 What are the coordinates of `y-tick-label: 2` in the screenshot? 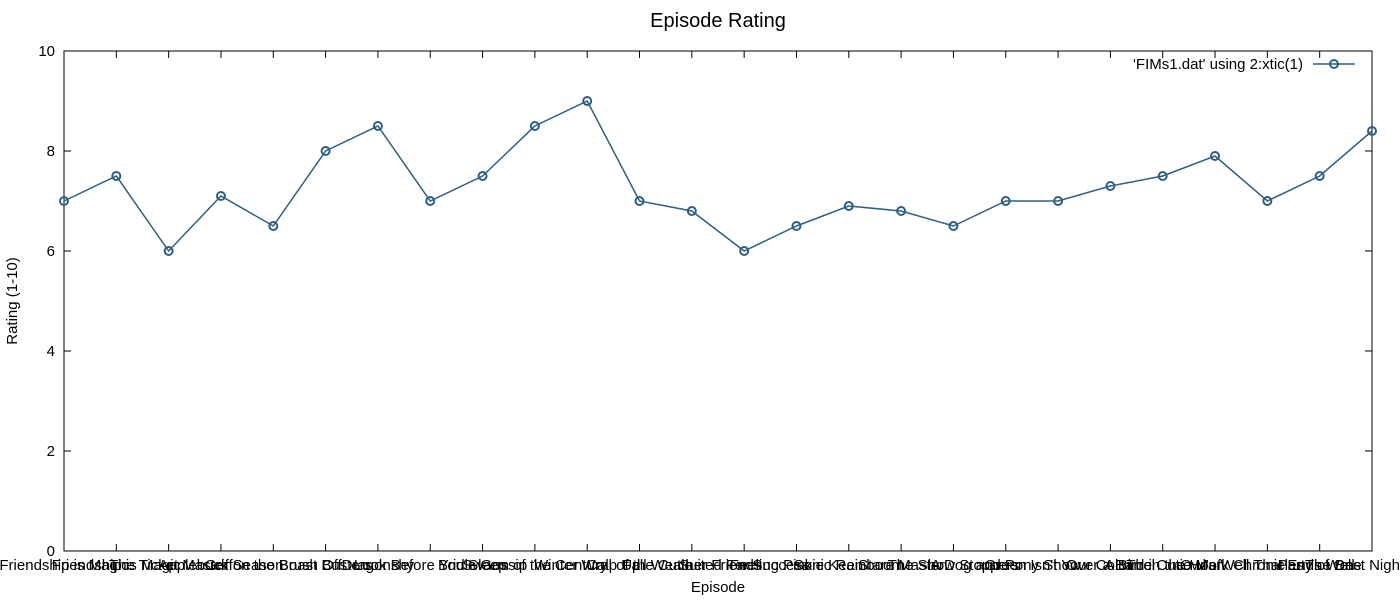 It's located at (51, 451).